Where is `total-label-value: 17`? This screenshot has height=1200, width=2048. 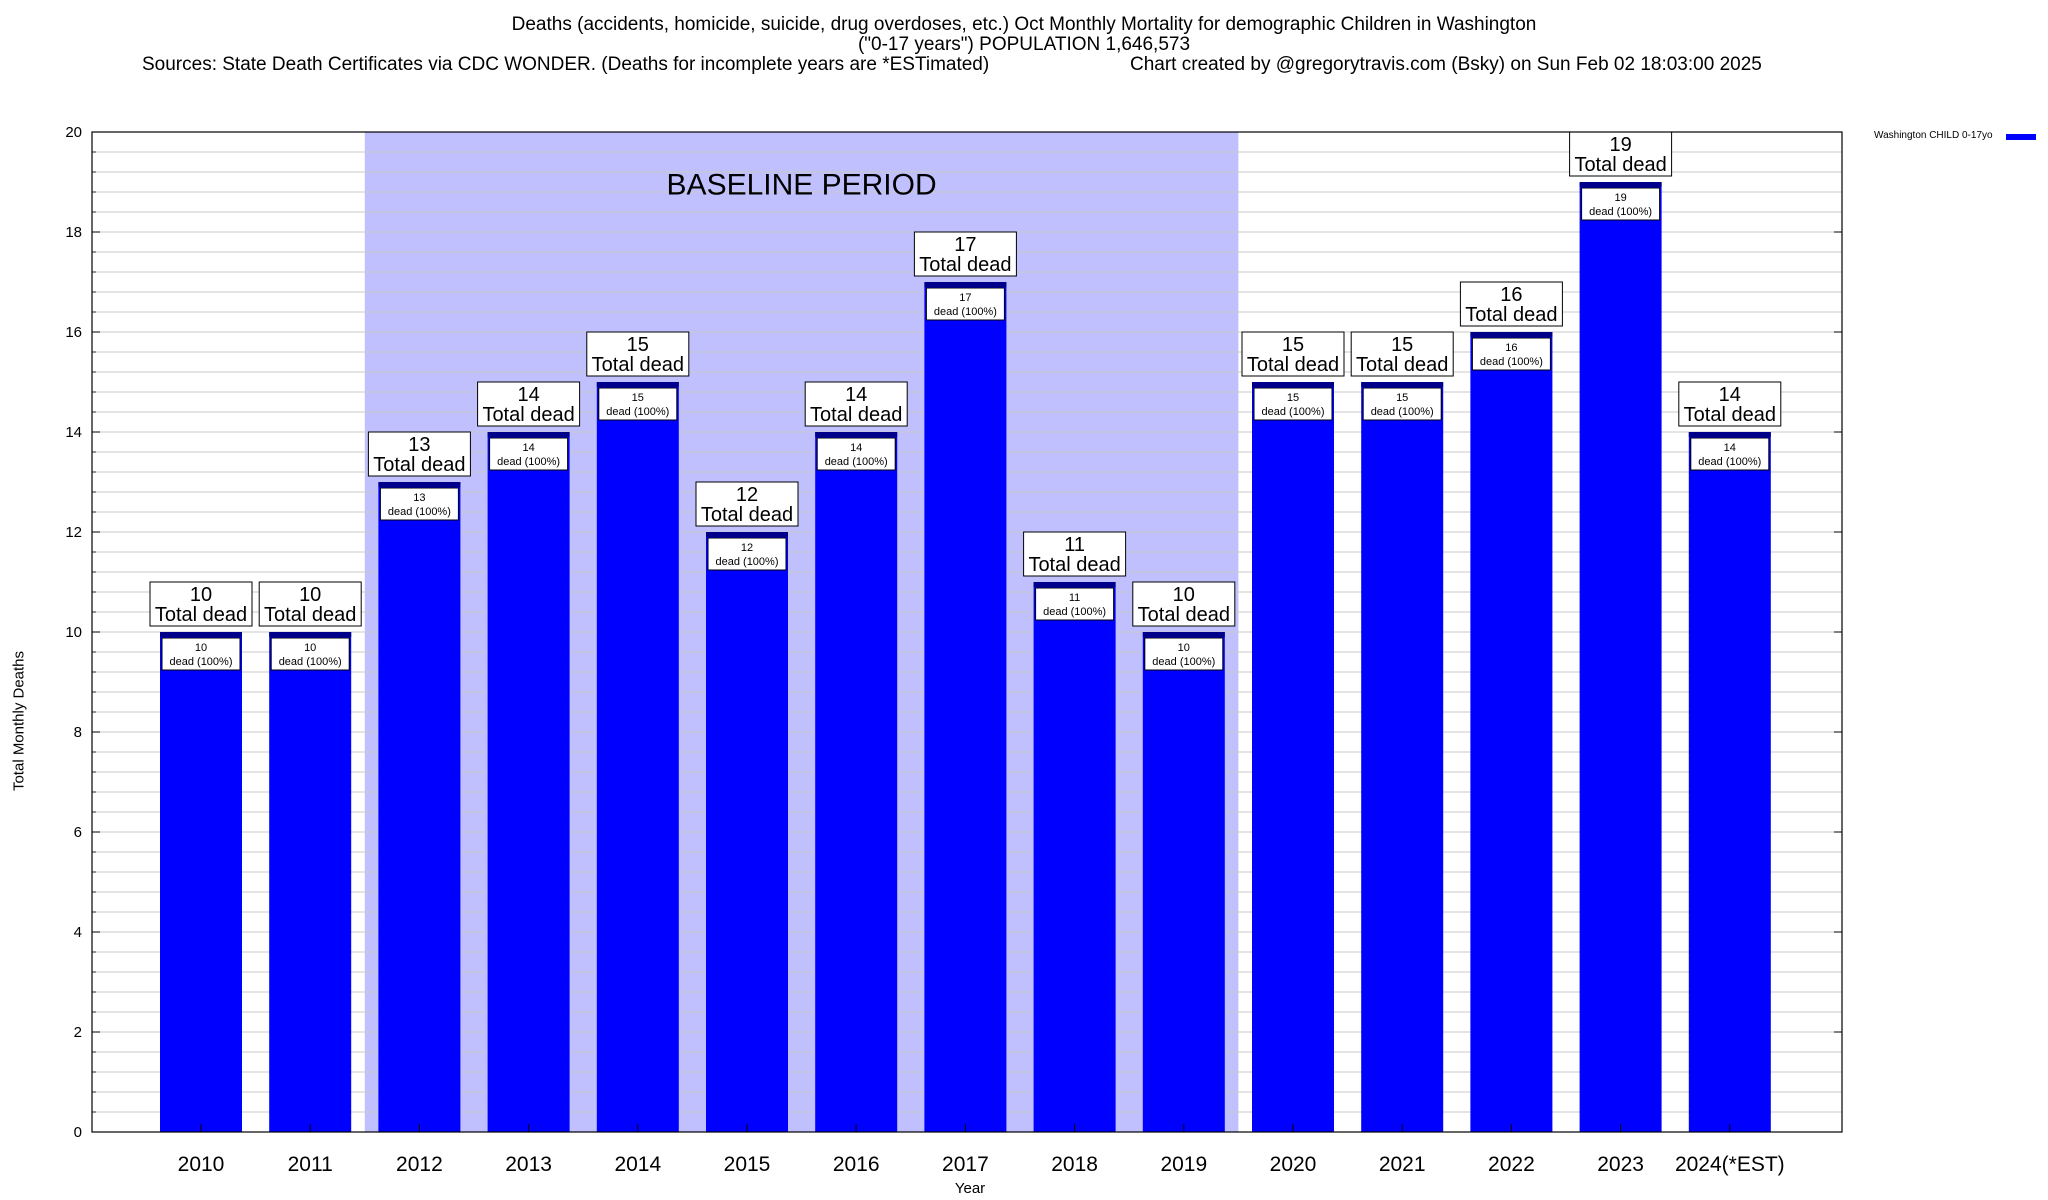 total-label-value: 17 is located at coordinates (965, 245).